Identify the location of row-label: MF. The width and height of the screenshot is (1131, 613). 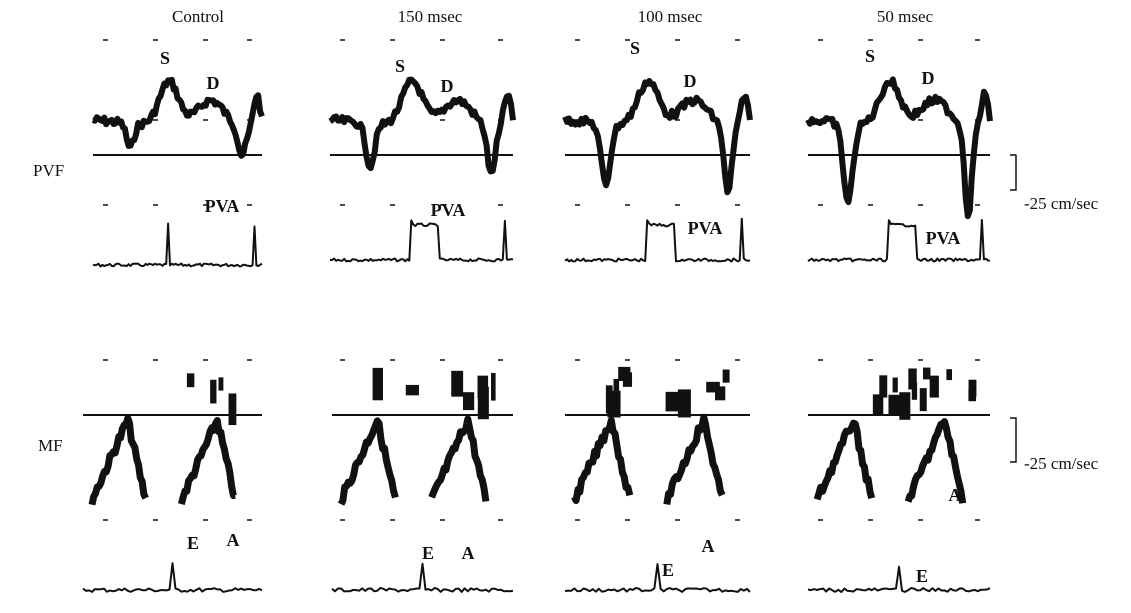
(50, 445).